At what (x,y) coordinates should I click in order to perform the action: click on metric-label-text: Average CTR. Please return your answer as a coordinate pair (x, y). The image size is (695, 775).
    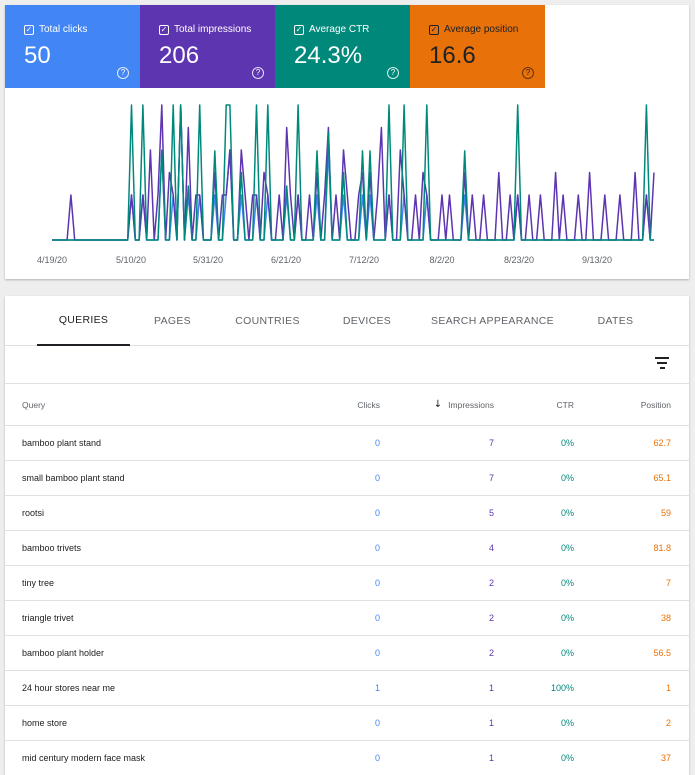
    Looking at the image, I should click on (339, 29).